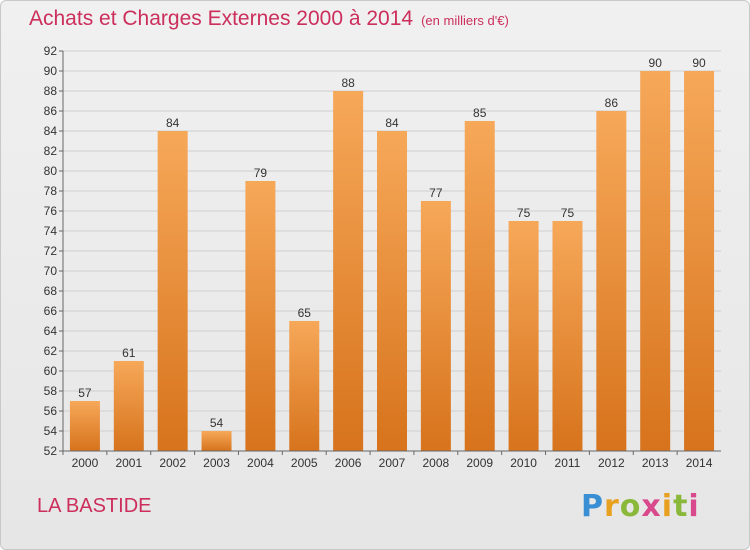 This screenshot has height=550, width=750. Describe the element at coordinates (436, 193) in the screenshot. I see `data-label: 77` at that location.